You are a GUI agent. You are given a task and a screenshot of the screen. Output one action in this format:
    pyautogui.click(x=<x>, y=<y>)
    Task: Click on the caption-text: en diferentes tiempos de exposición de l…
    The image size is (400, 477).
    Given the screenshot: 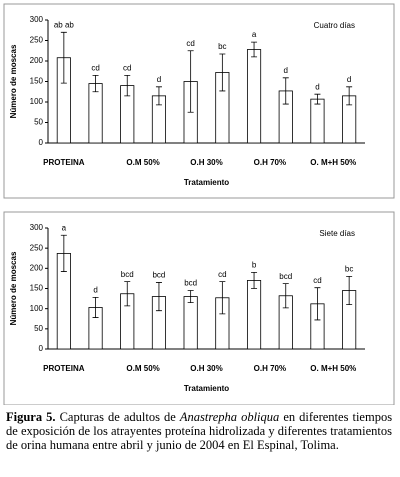 What is the action you would take?
    pyautogui.click(x=199, y=431)
    